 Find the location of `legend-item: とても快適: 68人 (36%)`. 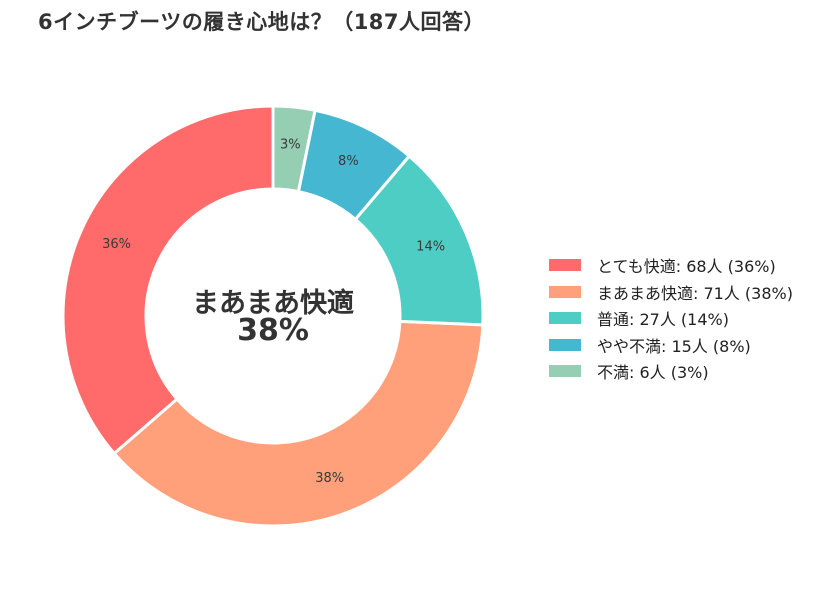

legend-item: とても快適: 68人 (36%) is located at coordinates (671, 265).